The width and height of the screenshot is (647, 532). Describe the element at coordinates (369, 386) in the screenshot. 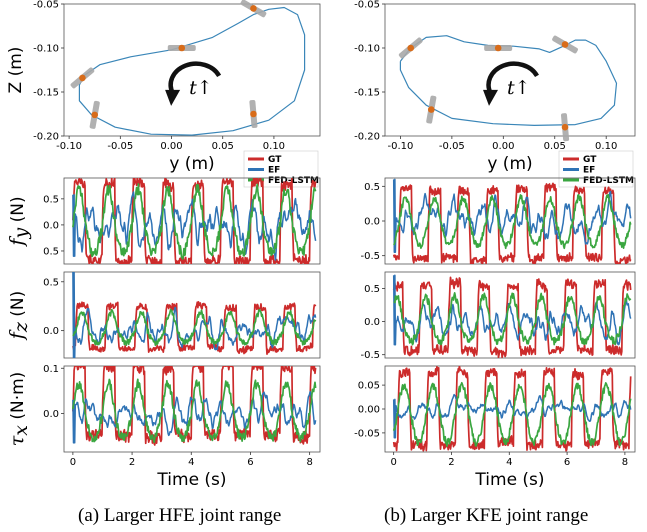

I see `y-tick-label: 0.05` at that location.